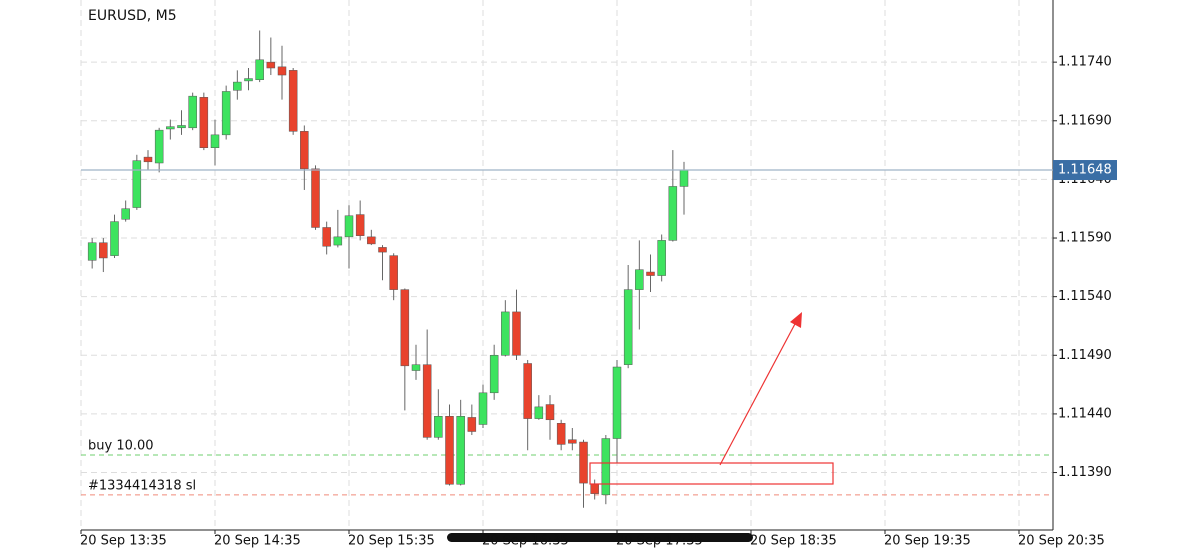 The image size is (1200, 554). What do you see at coordinates (1085, 238) in the screenshot?
I see `y-tick-label: 1.11590` at bounding box center [1085, 238].